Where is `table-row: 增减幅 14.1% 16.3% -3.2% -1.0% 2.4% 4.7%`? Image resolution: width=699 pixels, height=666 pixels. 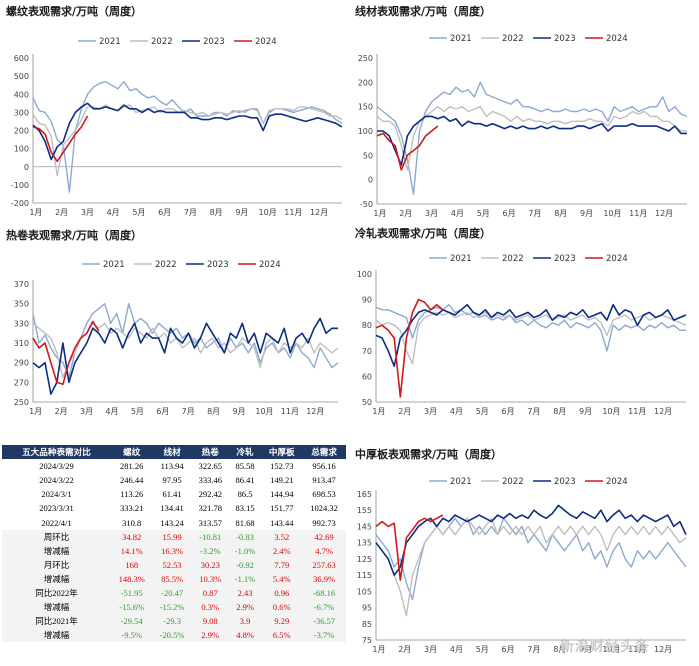 table-row: 增减幅 14.1% 16.3% -3.2% -1.0% 2.4% 4.7% is located at coordinates (174, 550).